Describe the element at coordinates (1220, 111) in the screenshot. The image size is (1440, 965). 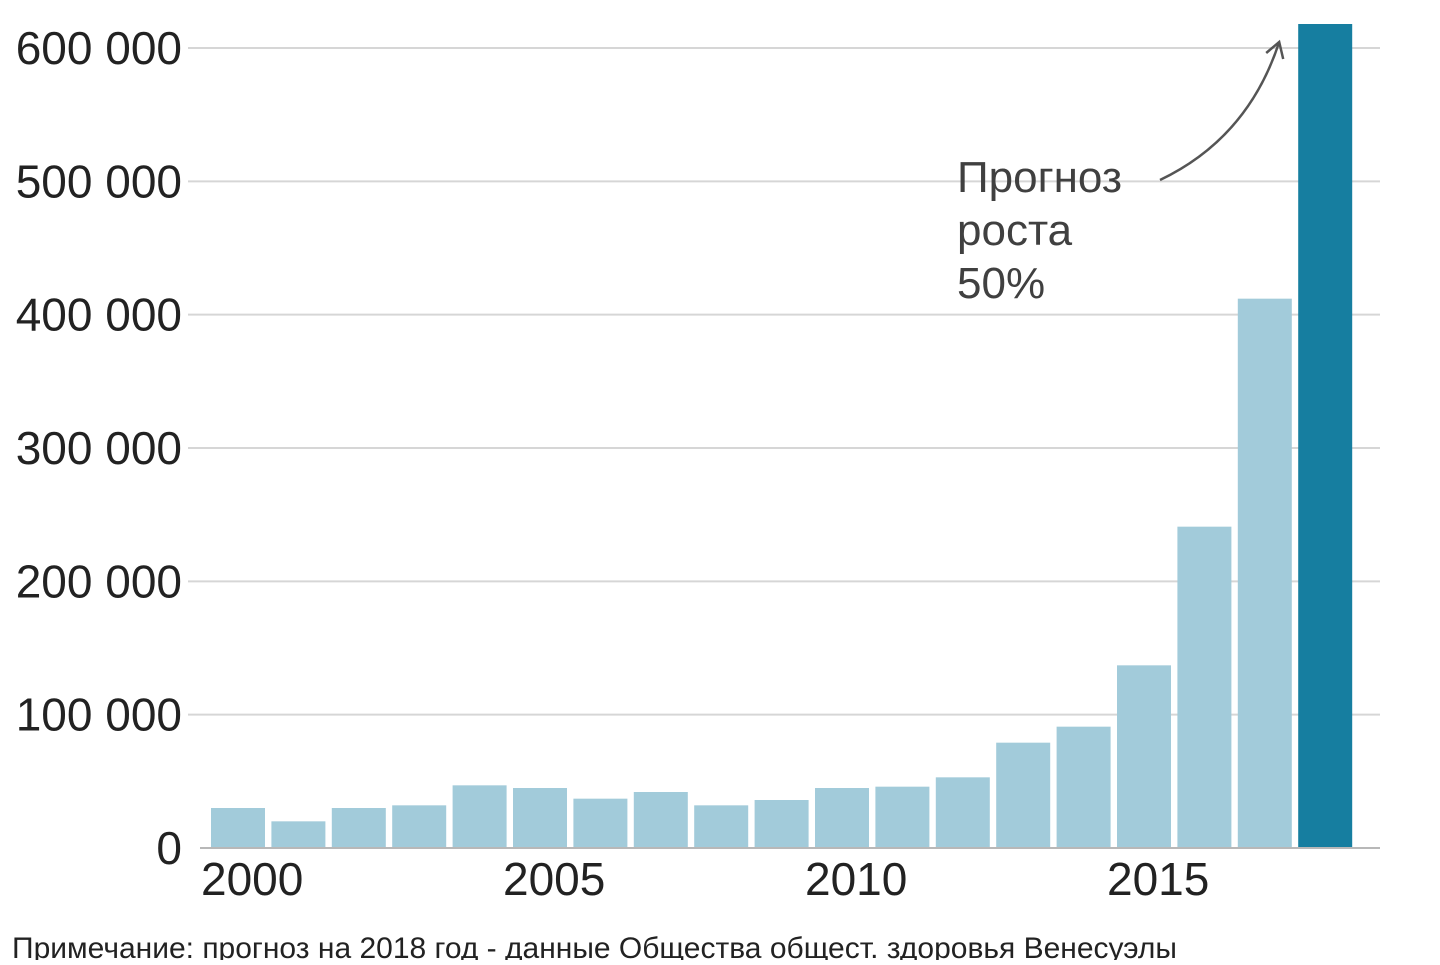
I see `annotation-arrow` at that location.